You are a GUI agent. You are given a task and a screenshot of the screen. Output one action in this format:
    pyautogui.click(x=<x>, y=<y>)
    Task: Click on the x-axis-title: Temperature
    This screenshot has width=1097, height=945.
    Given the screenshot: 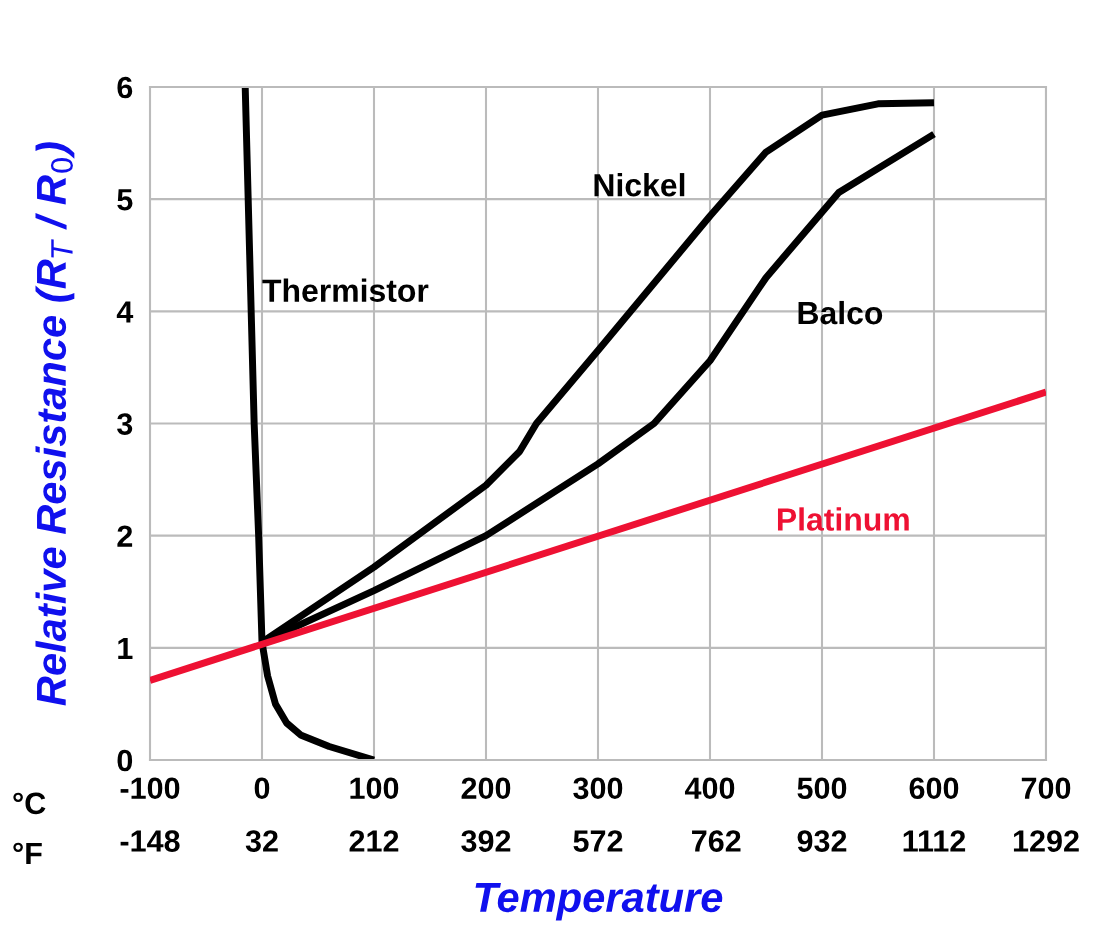 What is the action you would take?
    pyautogui.click(x=599, y=902)
    